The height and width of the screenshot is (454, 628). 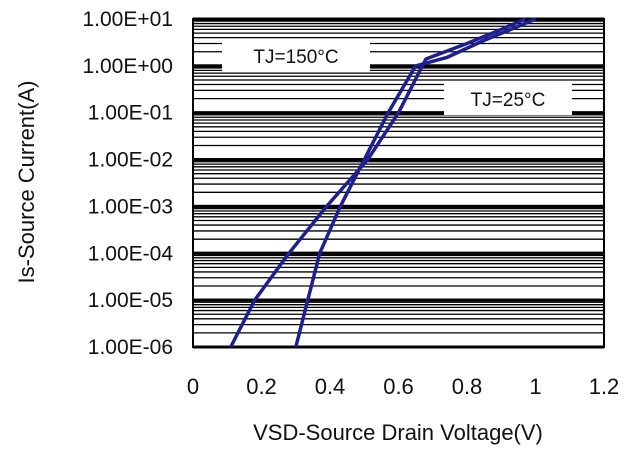 What do you see at coordinates (127, 66) in the screenshot?
I see `y-tick-label: 1.00E+00` at bounding box center [127, 66].